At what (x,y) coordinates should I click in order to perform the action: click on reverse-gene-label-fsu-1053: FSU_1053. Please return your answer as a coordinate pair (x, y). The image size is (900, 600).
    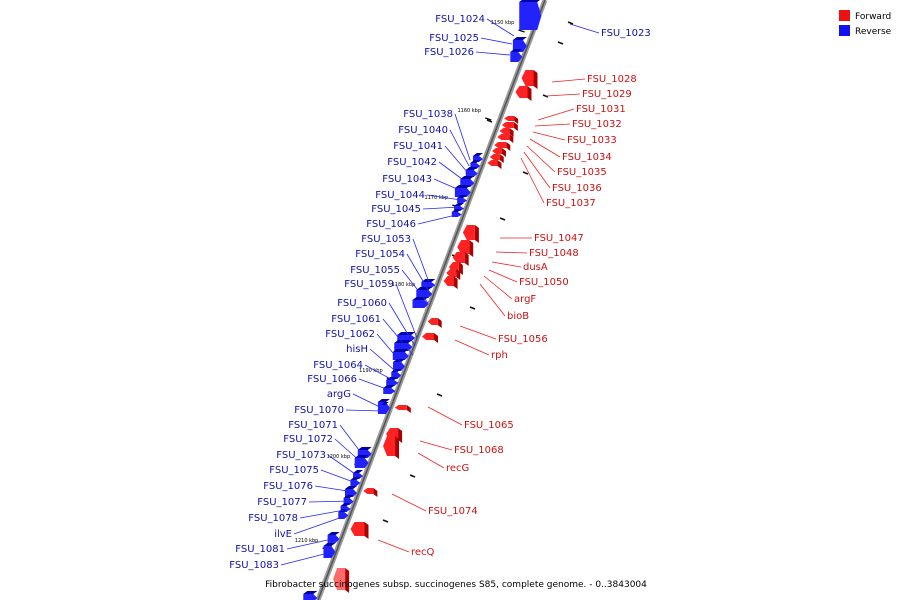
    Looking at the image, I should click on (386, 239).